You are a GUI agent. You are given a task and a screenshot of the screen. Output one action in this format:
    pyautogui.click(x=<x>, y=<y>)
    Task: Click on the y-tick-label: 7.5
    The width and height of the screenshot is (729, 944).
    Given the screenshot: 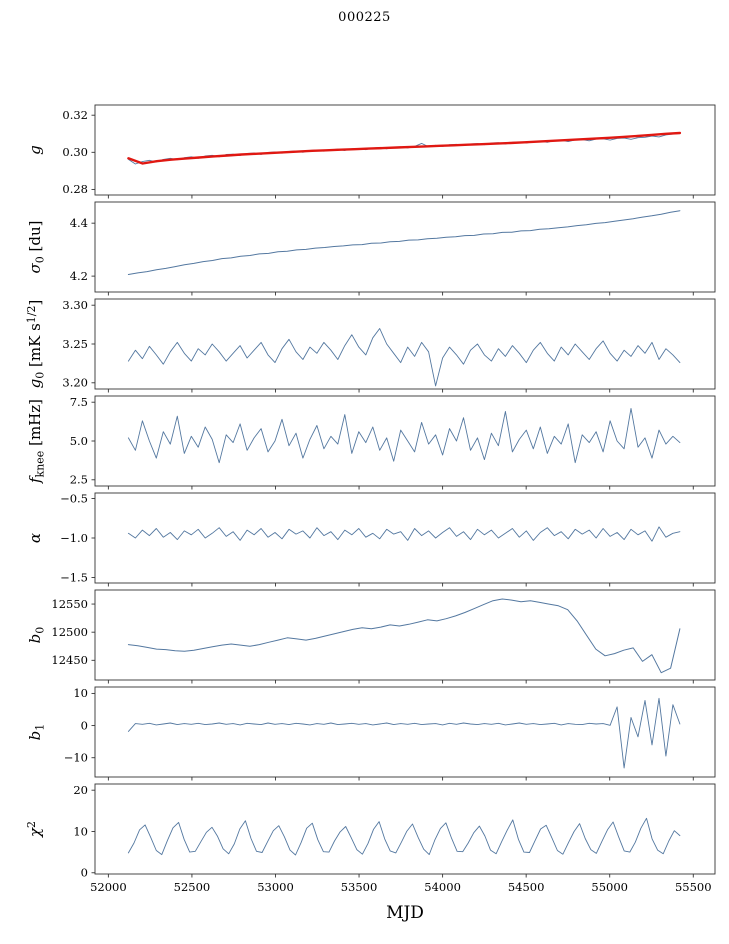 What is the action you would take?
    pyautogui.click(x=79, y=402)
    